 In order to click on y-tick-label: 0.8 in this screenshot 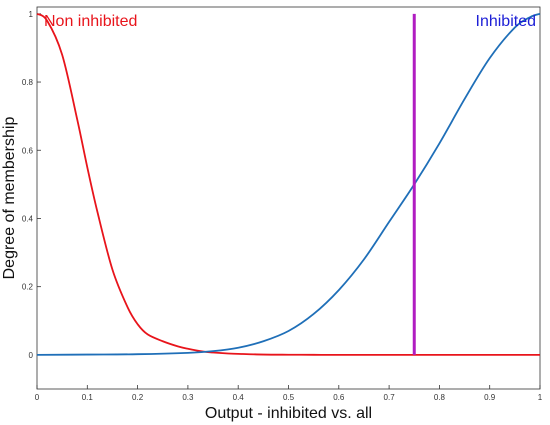, I will do `click(28, 82)`.